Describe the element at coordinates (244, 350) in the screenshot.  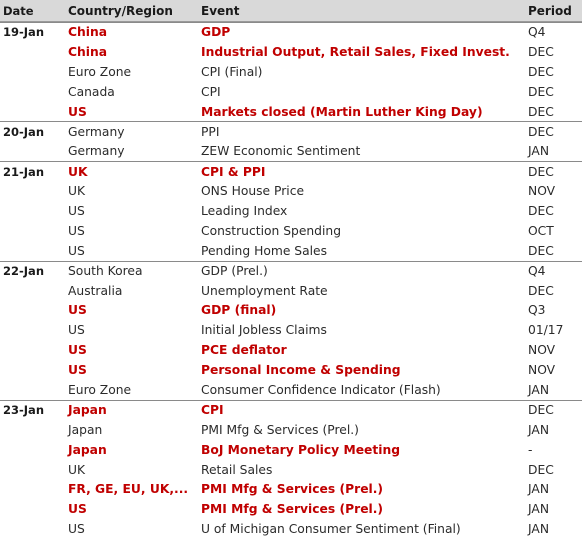
I see `event-cell: PCE deflator` at that location.